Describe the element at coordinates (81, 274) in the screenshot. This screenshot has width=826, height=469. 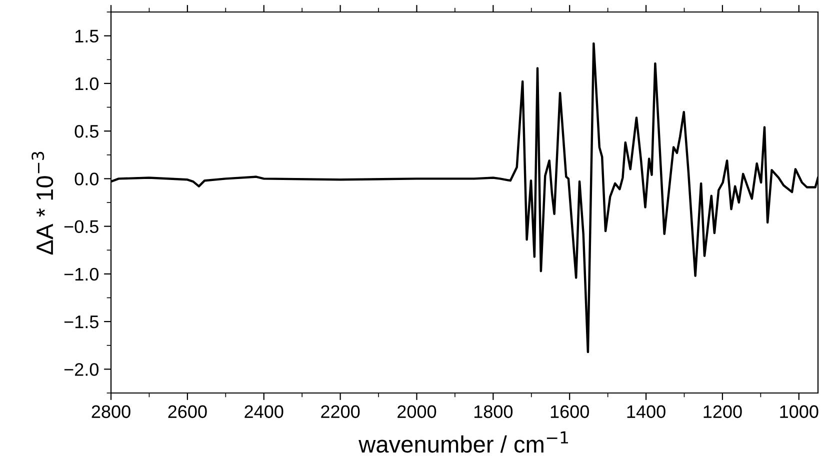
I see `y-tick-label: −1.0` at that location.